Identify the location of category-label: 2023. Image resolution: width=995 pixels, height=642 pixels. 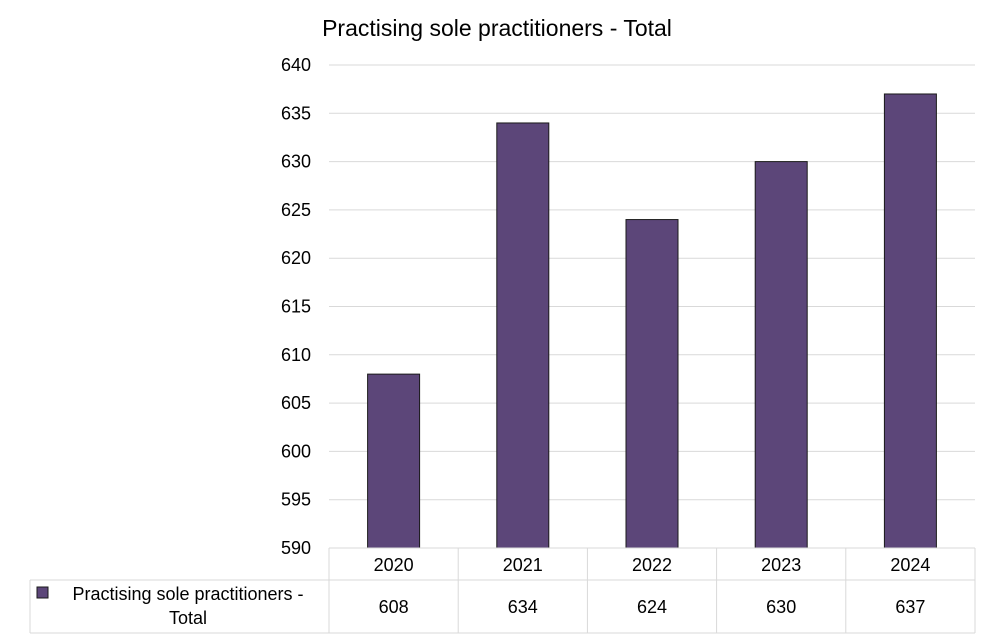
(781, 565).